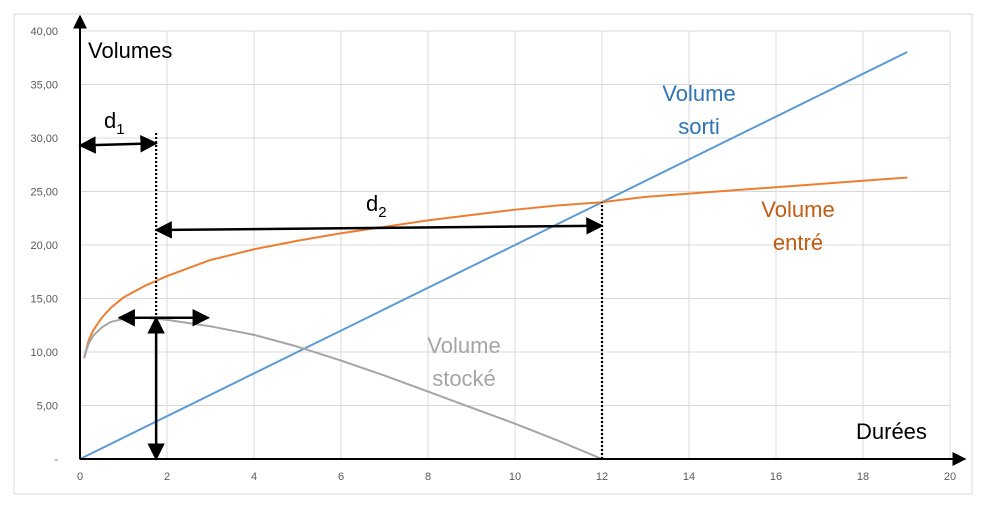  I want to click on annotation-d1-label: d1, so click(114, 123).